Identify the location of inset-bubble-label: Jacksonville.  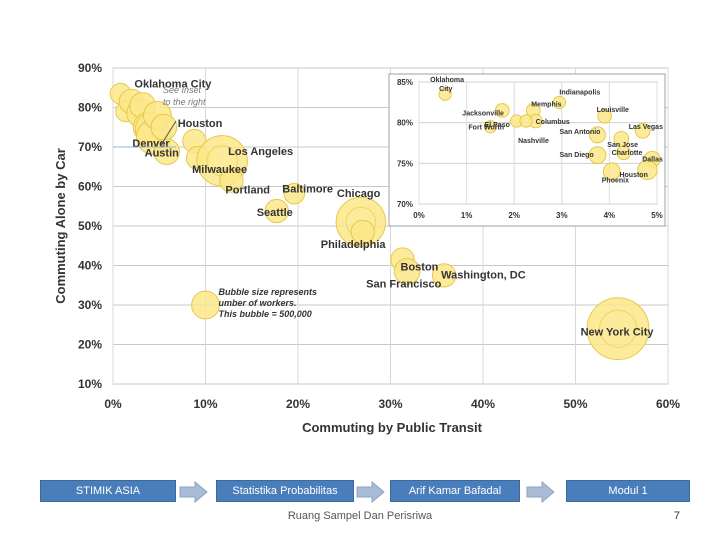
(483, 113).